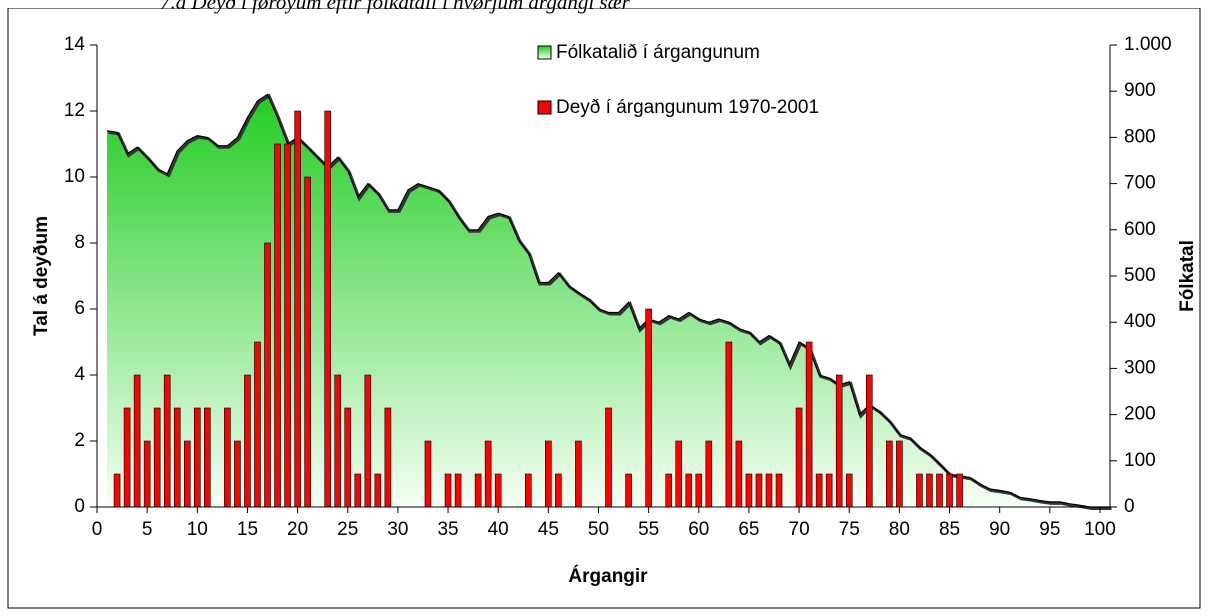 The height and width of the screenshot is (616, 1215). I want to click on x-tick-label: 80, so click(899, 529).